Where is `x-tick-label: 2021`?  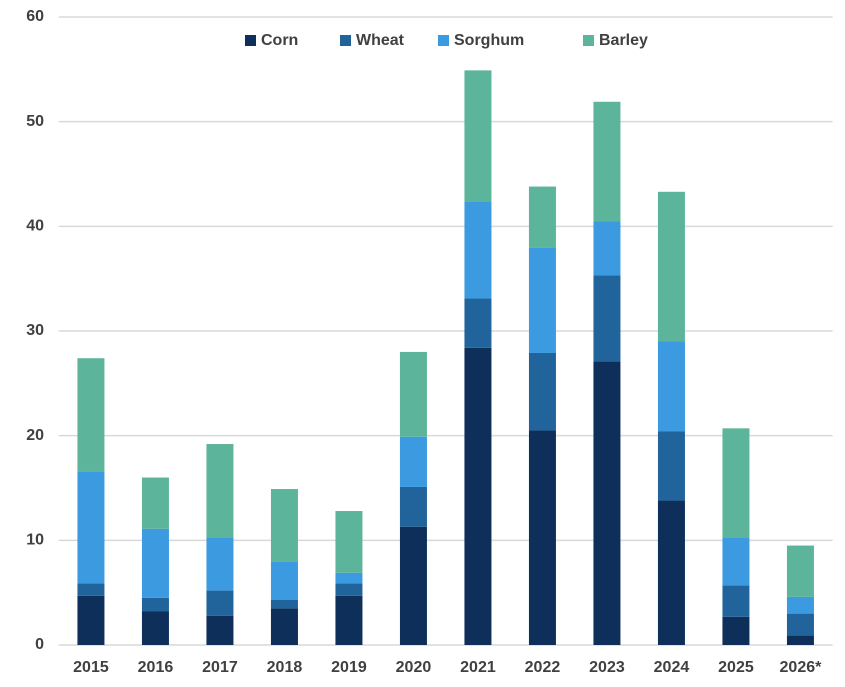 x-tick-label: 2021 is located at coordinates (478, 667).